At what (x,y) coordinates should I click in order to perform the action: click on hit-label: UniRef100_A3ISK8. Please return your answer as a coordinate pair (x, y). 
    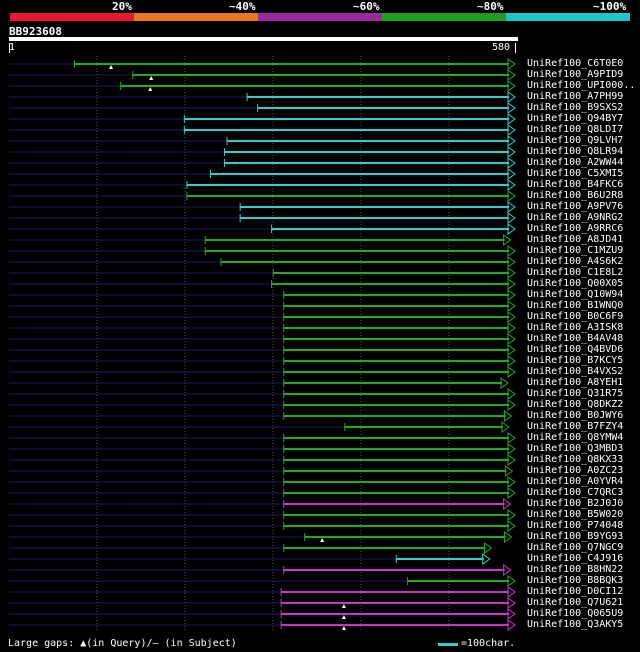
    Looking at the image, I should click on (575, 327).